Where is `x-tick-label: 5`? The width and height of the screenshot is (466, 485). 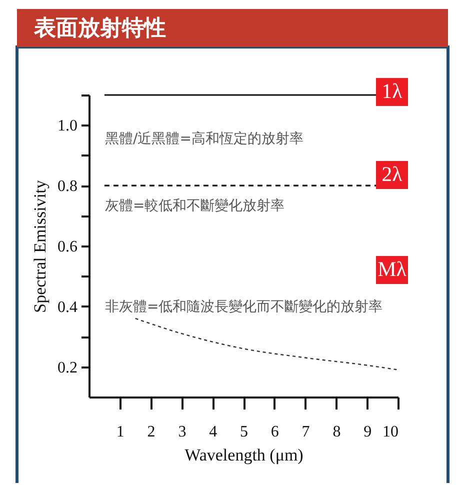
x-tick-label: 5 is located at coordinates (244, 432).